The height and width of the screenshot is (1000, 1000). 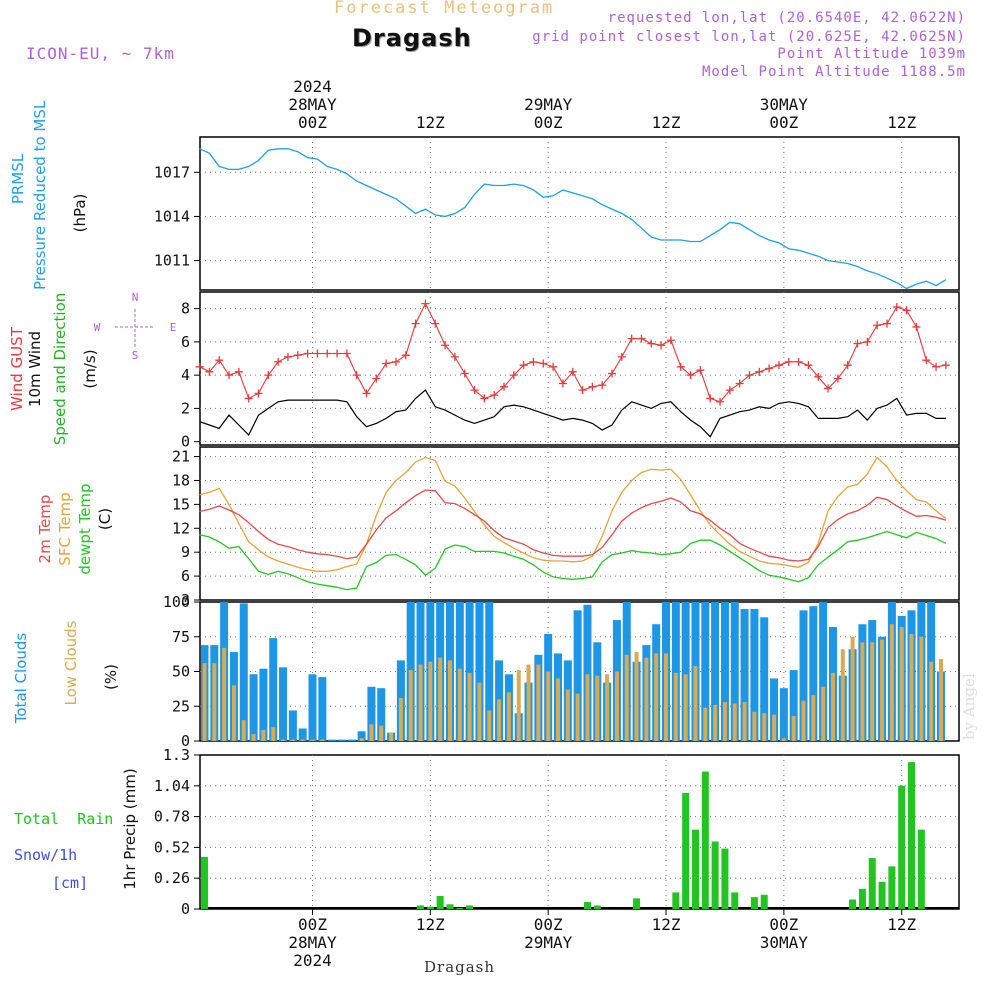 I want to click on temp-ytick-label: 9, so click(x=185, y=552).